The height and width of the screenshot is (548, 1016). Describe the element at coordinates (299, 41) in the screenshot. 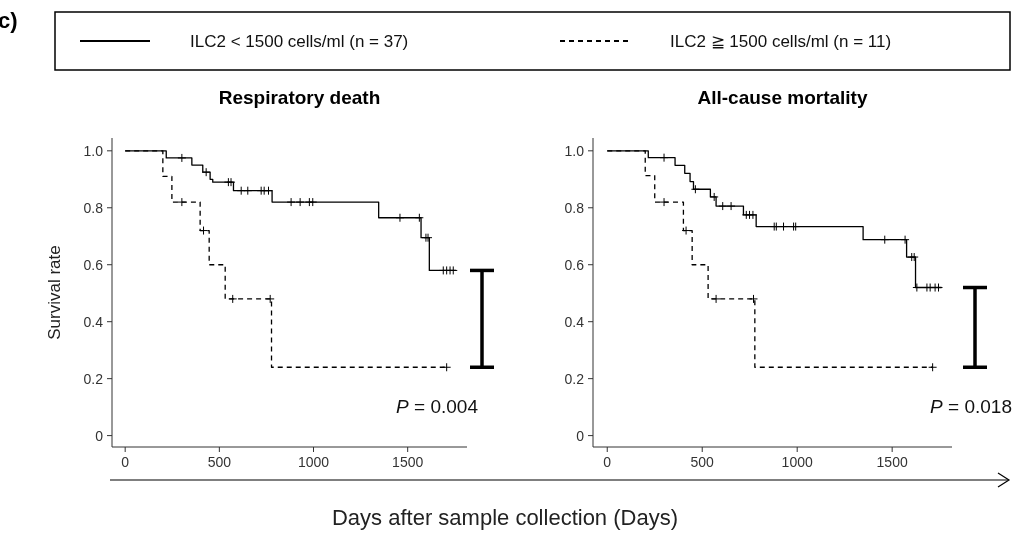

I see `legend-label: ILC2 < 1500 cells/ml (n = 37)` at that location.